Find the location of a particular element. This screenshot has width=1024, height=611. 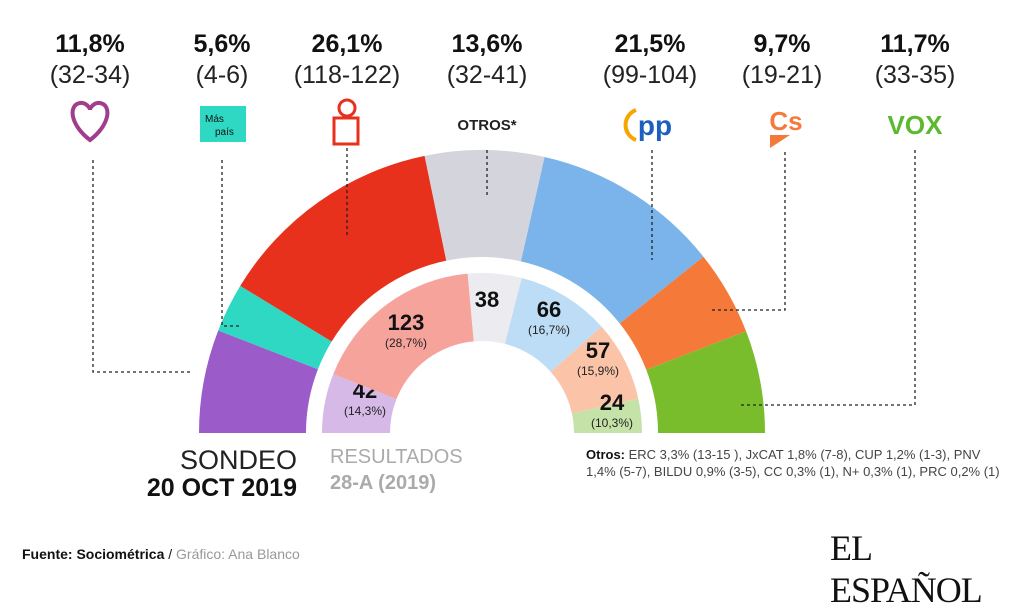

outer-segment-vox is located at coordinates (705, 382).